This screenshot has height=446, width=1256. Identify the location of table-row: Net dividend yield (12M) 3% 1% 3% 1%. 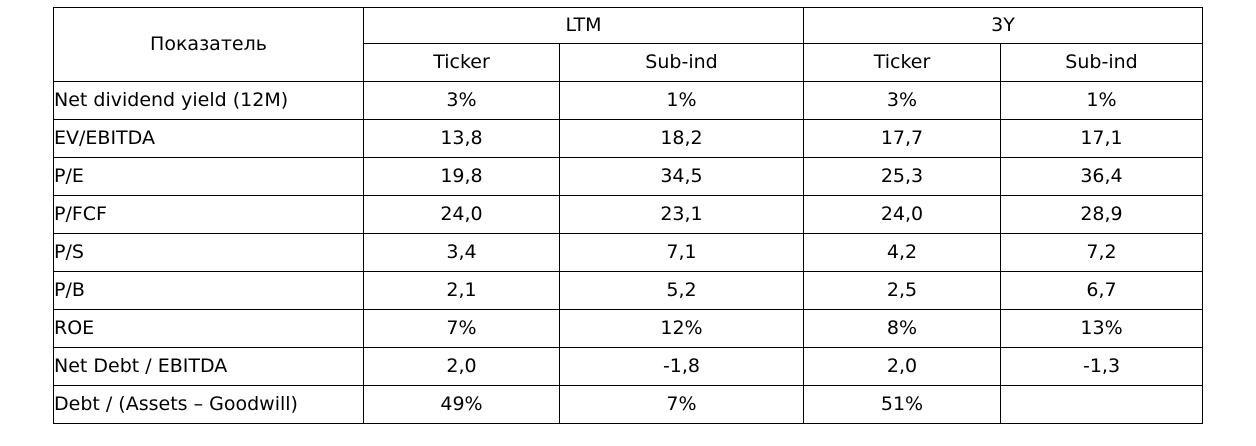
(628, 100).